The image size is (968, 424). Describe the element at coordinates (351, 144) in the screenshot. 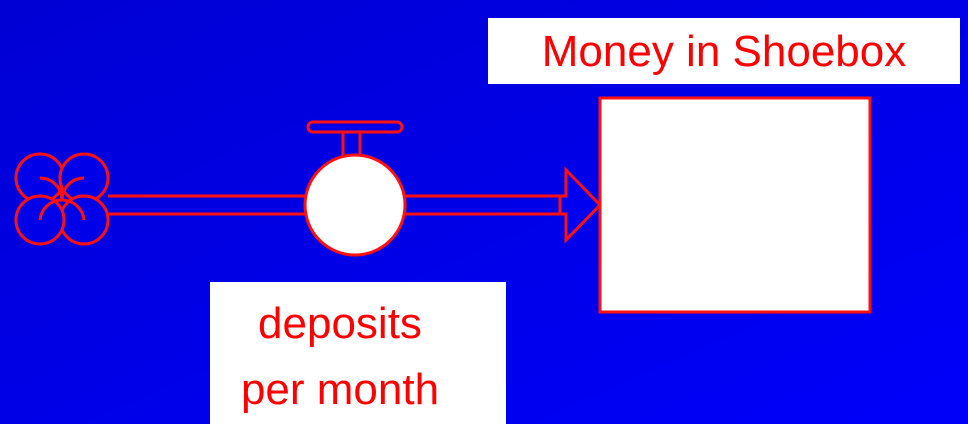

I see `valve-stem` at that location.